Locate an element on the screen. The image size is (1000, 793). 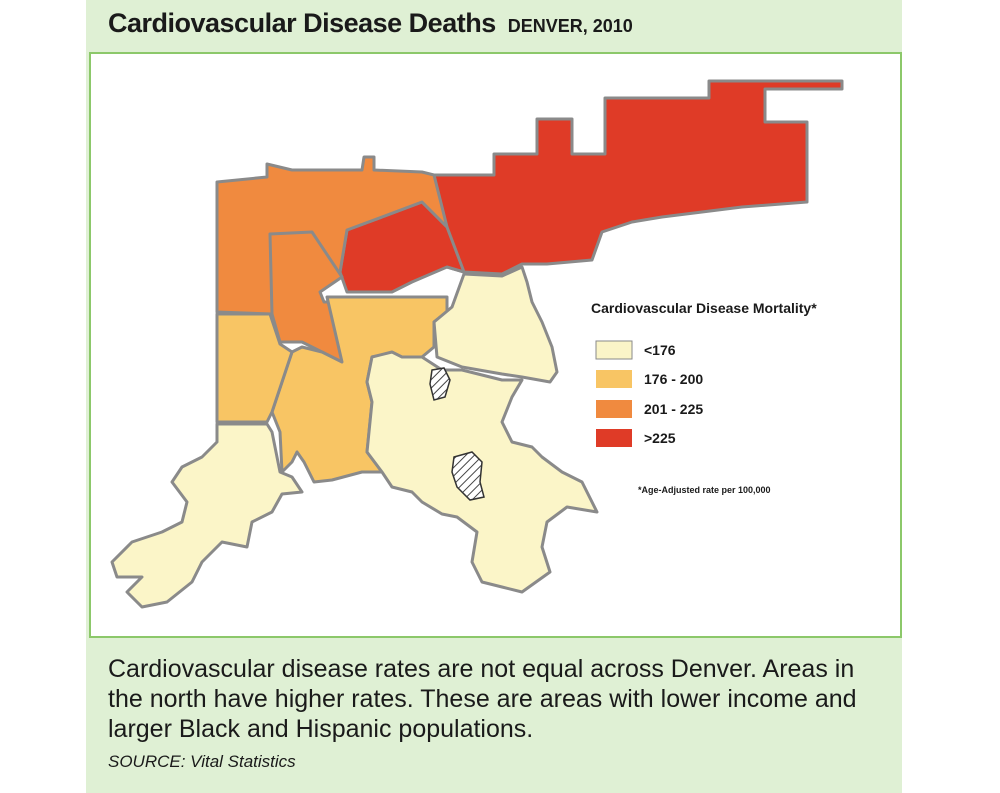
legend-label-1: <176 is located at coordinates (660, 350).